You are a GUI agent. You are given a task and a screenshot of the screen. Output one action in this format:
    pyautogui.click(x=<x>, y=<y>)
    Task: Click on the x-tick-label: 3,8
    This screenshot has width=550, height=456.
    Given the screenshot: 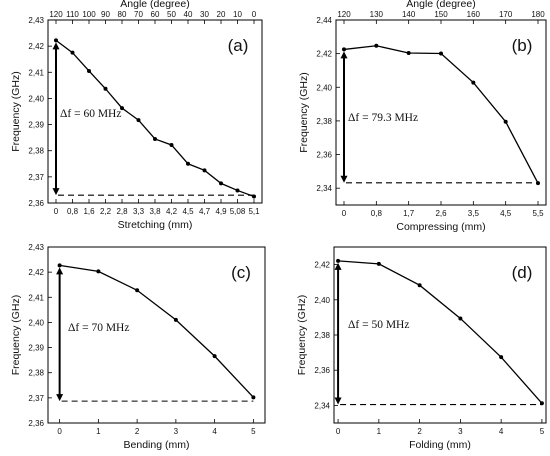 What is the action you would take?
    pyautogui.click(x=155, y=211)
    